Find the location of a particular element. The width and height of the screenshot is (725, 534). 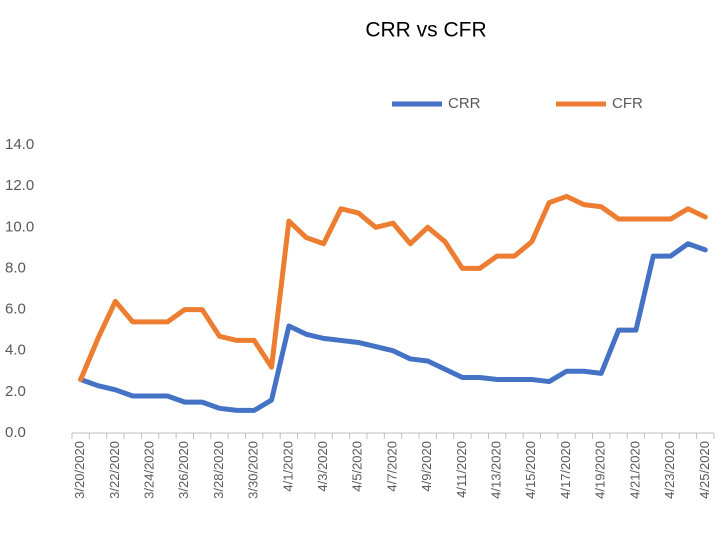

x-tick-label: 4/11/2020 is located at coordinates (461, 469).